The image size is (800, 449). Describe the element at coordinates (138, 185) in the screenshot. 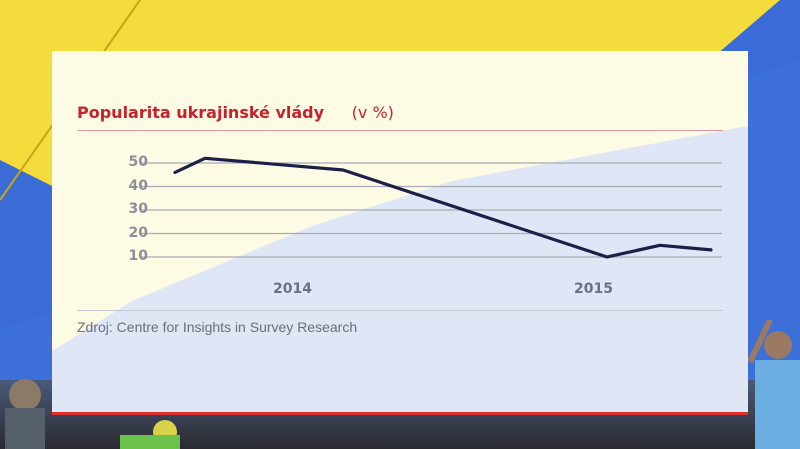

I see `y-tick-40: 40` at that location.